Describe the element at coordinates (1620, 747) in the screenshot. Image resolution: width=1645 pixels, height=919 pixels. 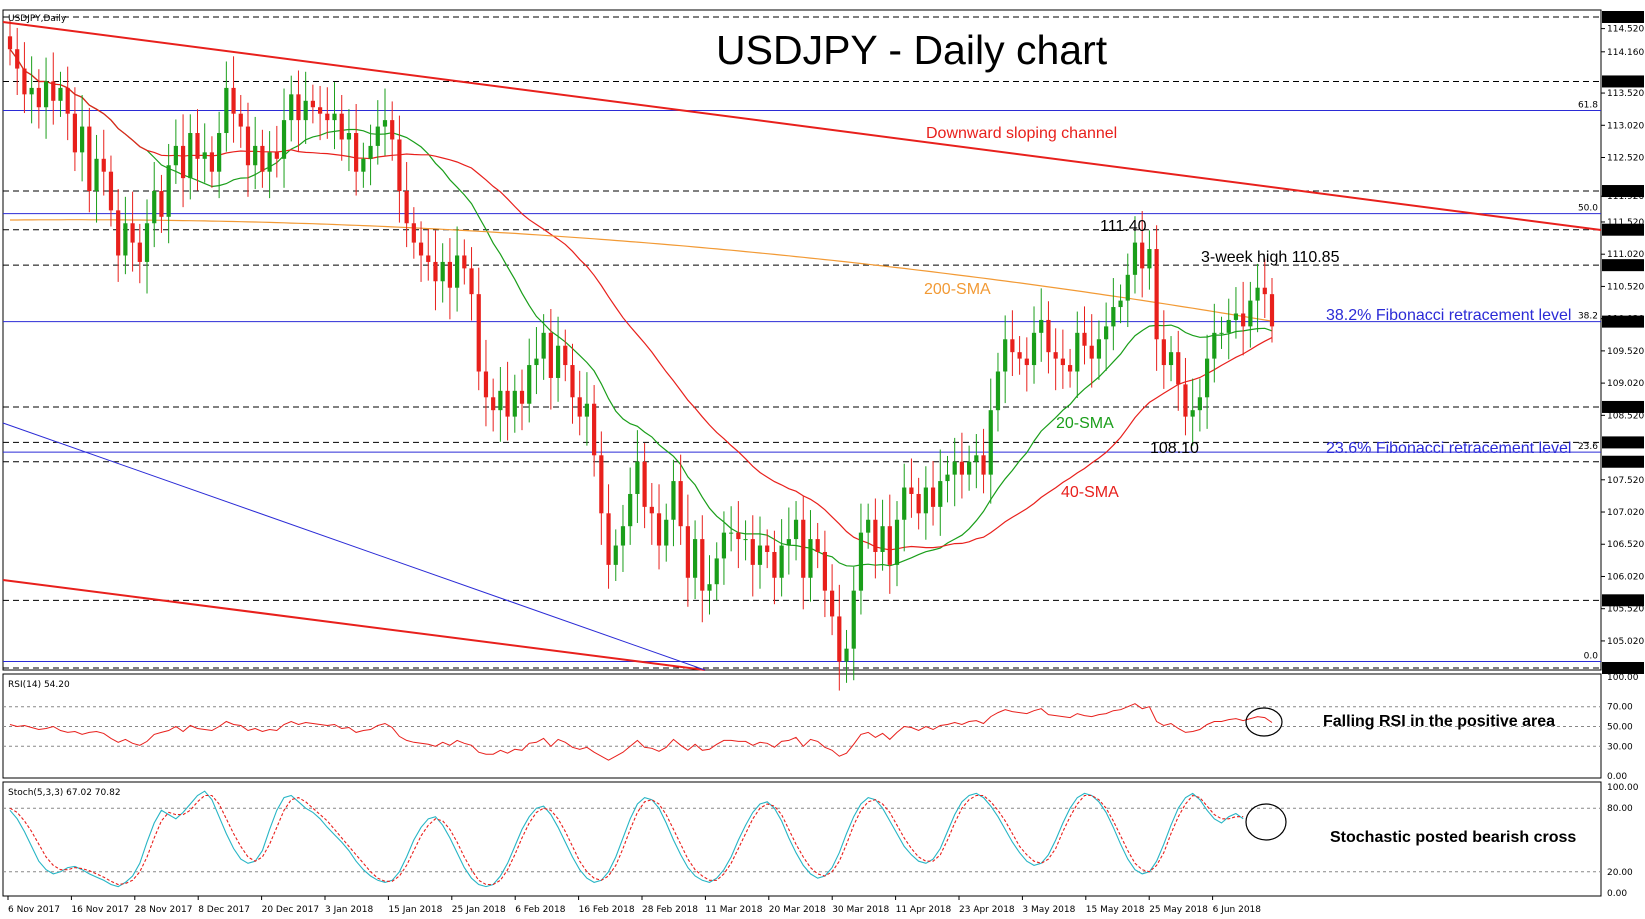
I see `rsi-tick-label-3: 30.00` at that location.